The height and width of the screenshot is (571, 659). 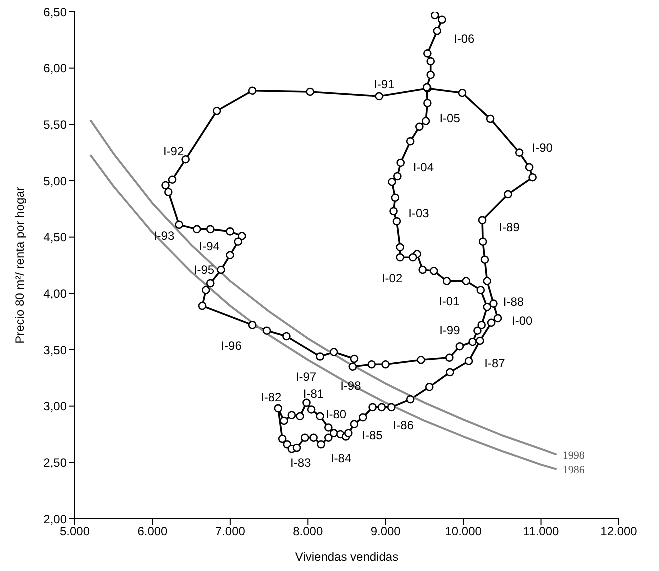 What do you see at coordinates (56, 12) in the screenshot?
I see `y-tick-label: 6,50` at bounding box center [56, 12].